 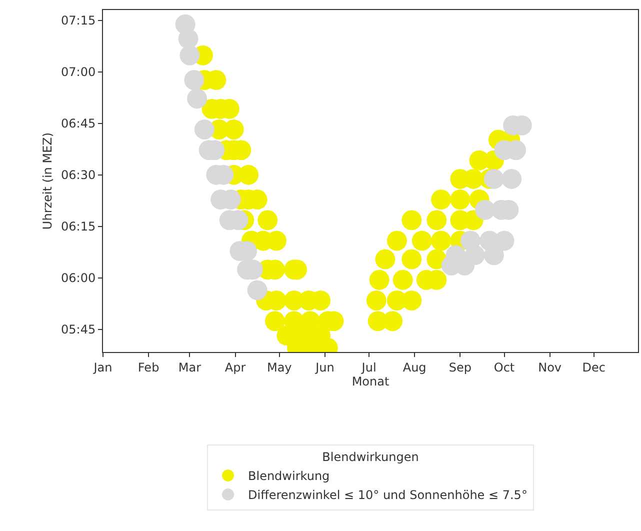 What do you see at coordinates (324, 367) in the screenshot?
I see `x-tick-label: Jun` at bounding box center [324, 367].